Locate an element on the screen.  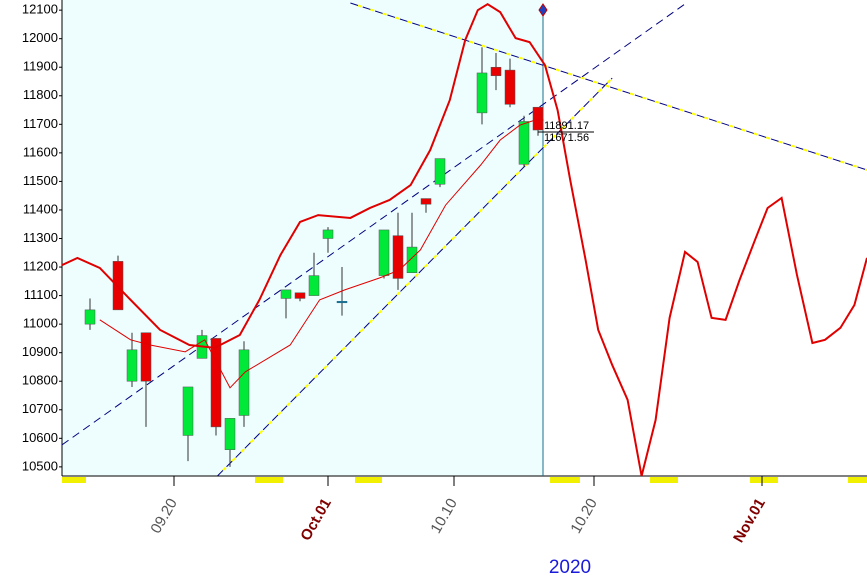
y-tick-label: 10500 is located at coordinates (40, 465).